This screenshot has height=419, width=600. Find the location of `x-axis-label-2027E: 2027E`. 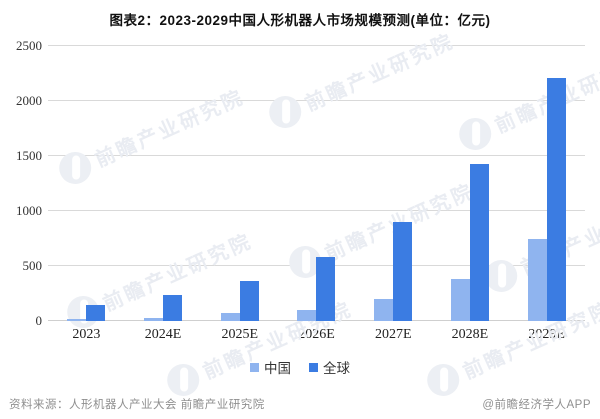

x-axis-label-2027E: 2027E is located at coordinates (393, 334).